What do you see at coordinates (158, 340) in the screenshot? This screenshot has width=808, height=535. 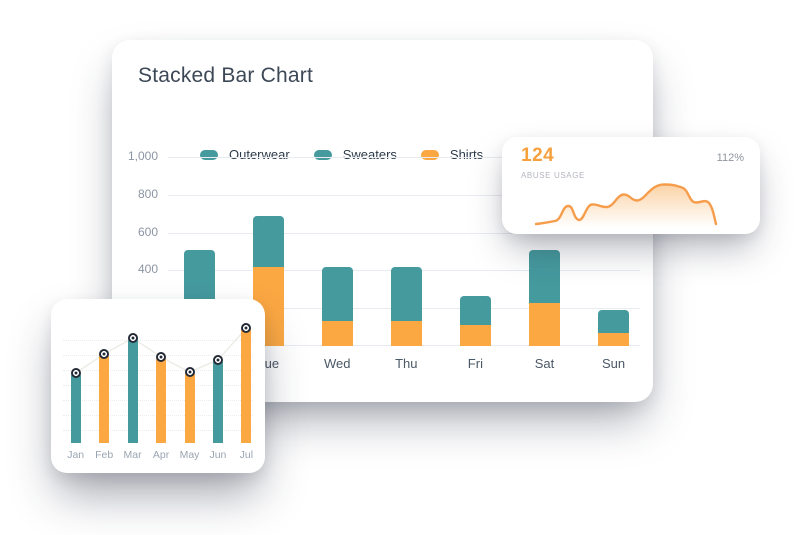 I see `mini-gridline` at bounding box center [158, 340].